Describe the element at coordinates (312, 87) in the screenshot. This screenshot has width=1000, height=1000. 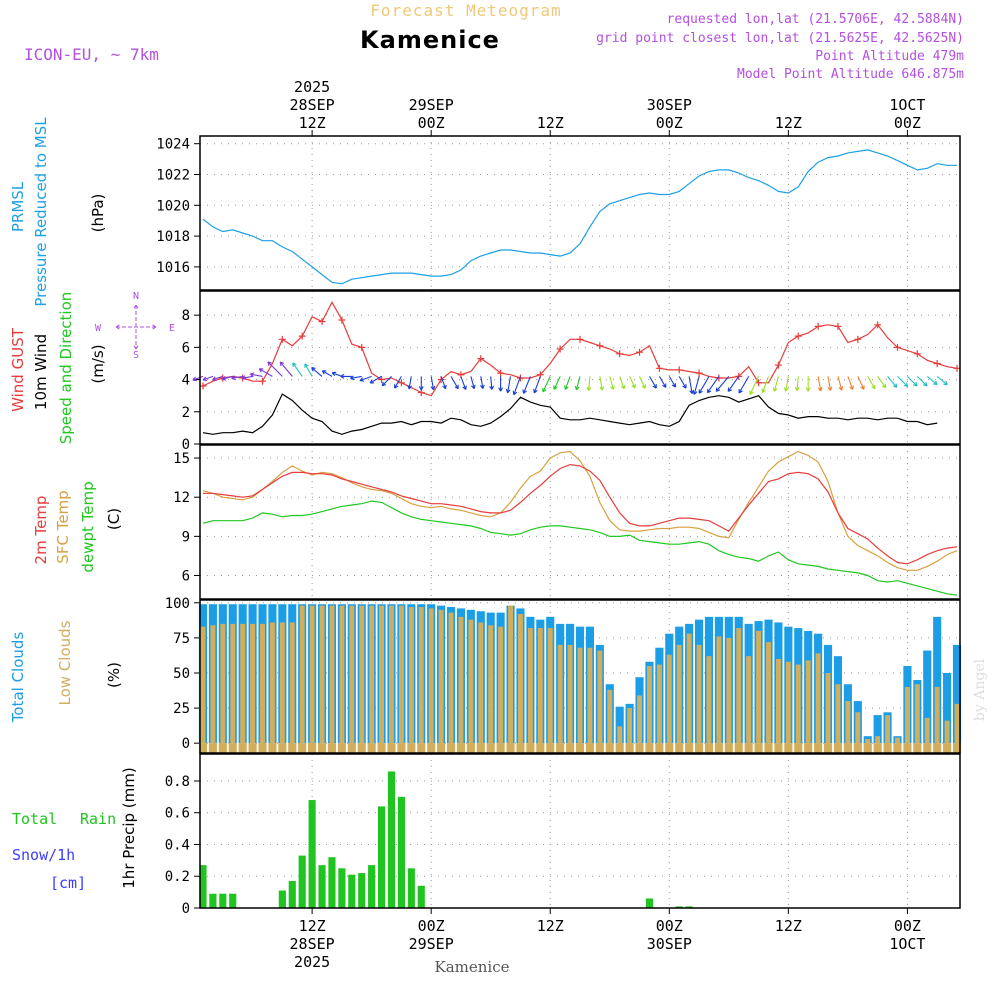
I see `top-time-label: 2025` at that location.